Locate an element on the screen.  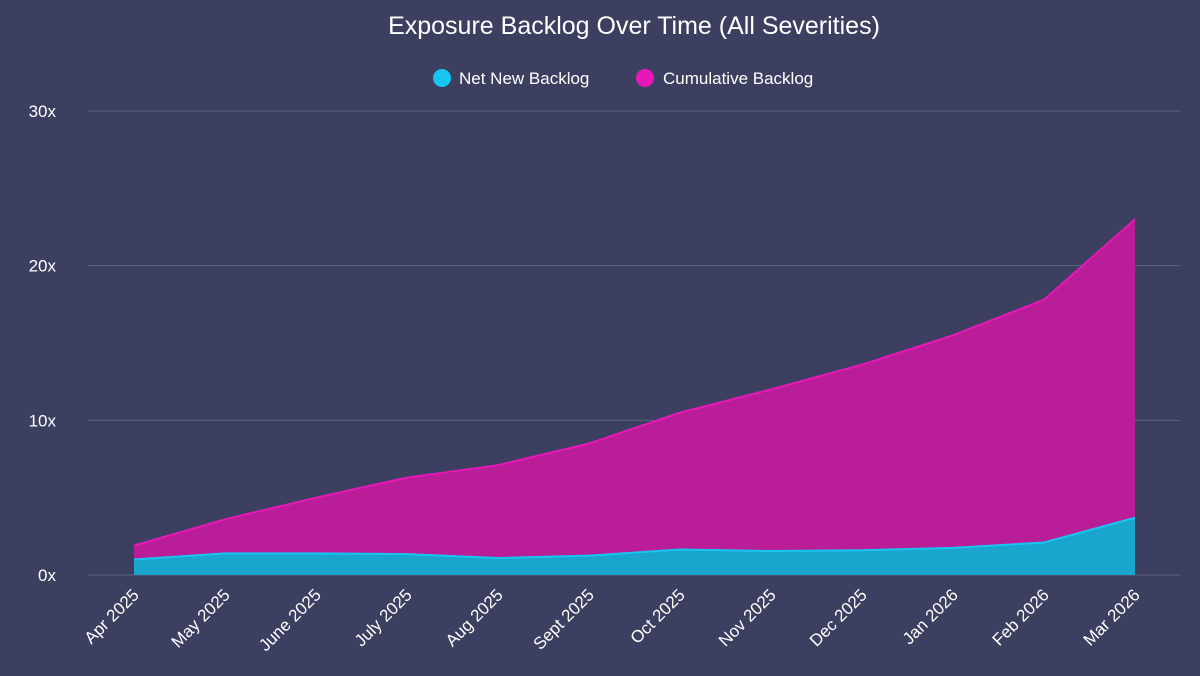
legend-marker-cumulative-backlog is located at coordinates (645, 78).